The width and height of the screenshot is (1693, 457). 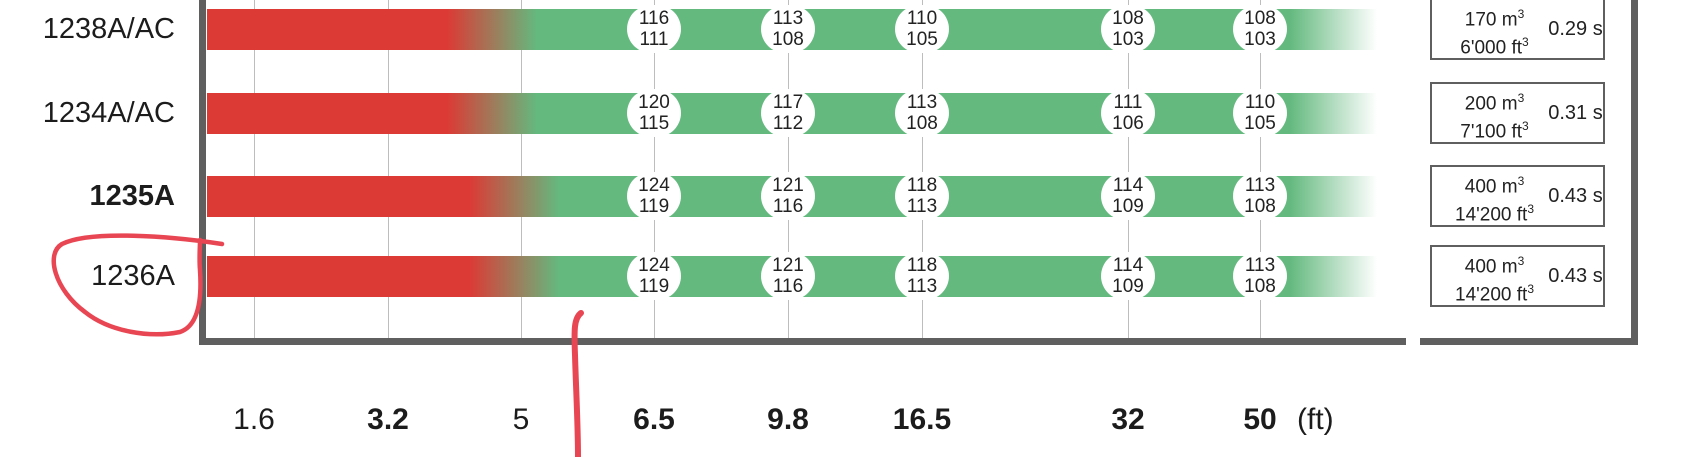 What do you see at coordinates (1575, 113) in the screenshot?
I see `time-value: 0.31 s` at bounding box center [1575, 113].